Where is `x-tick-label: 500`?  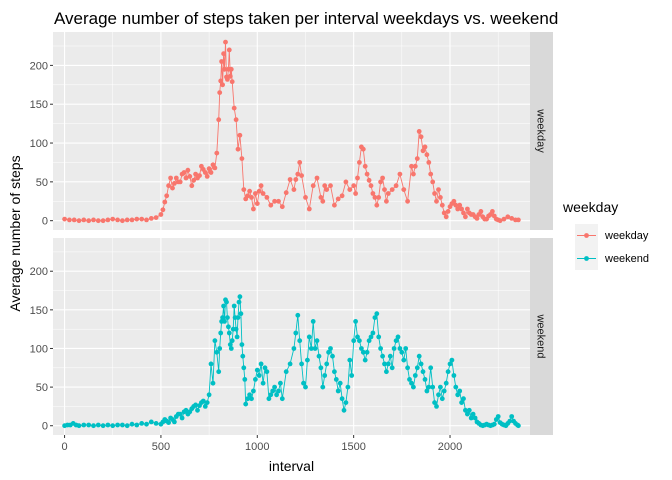 x-tick-label: 500 is located at coordinates (161, 447).